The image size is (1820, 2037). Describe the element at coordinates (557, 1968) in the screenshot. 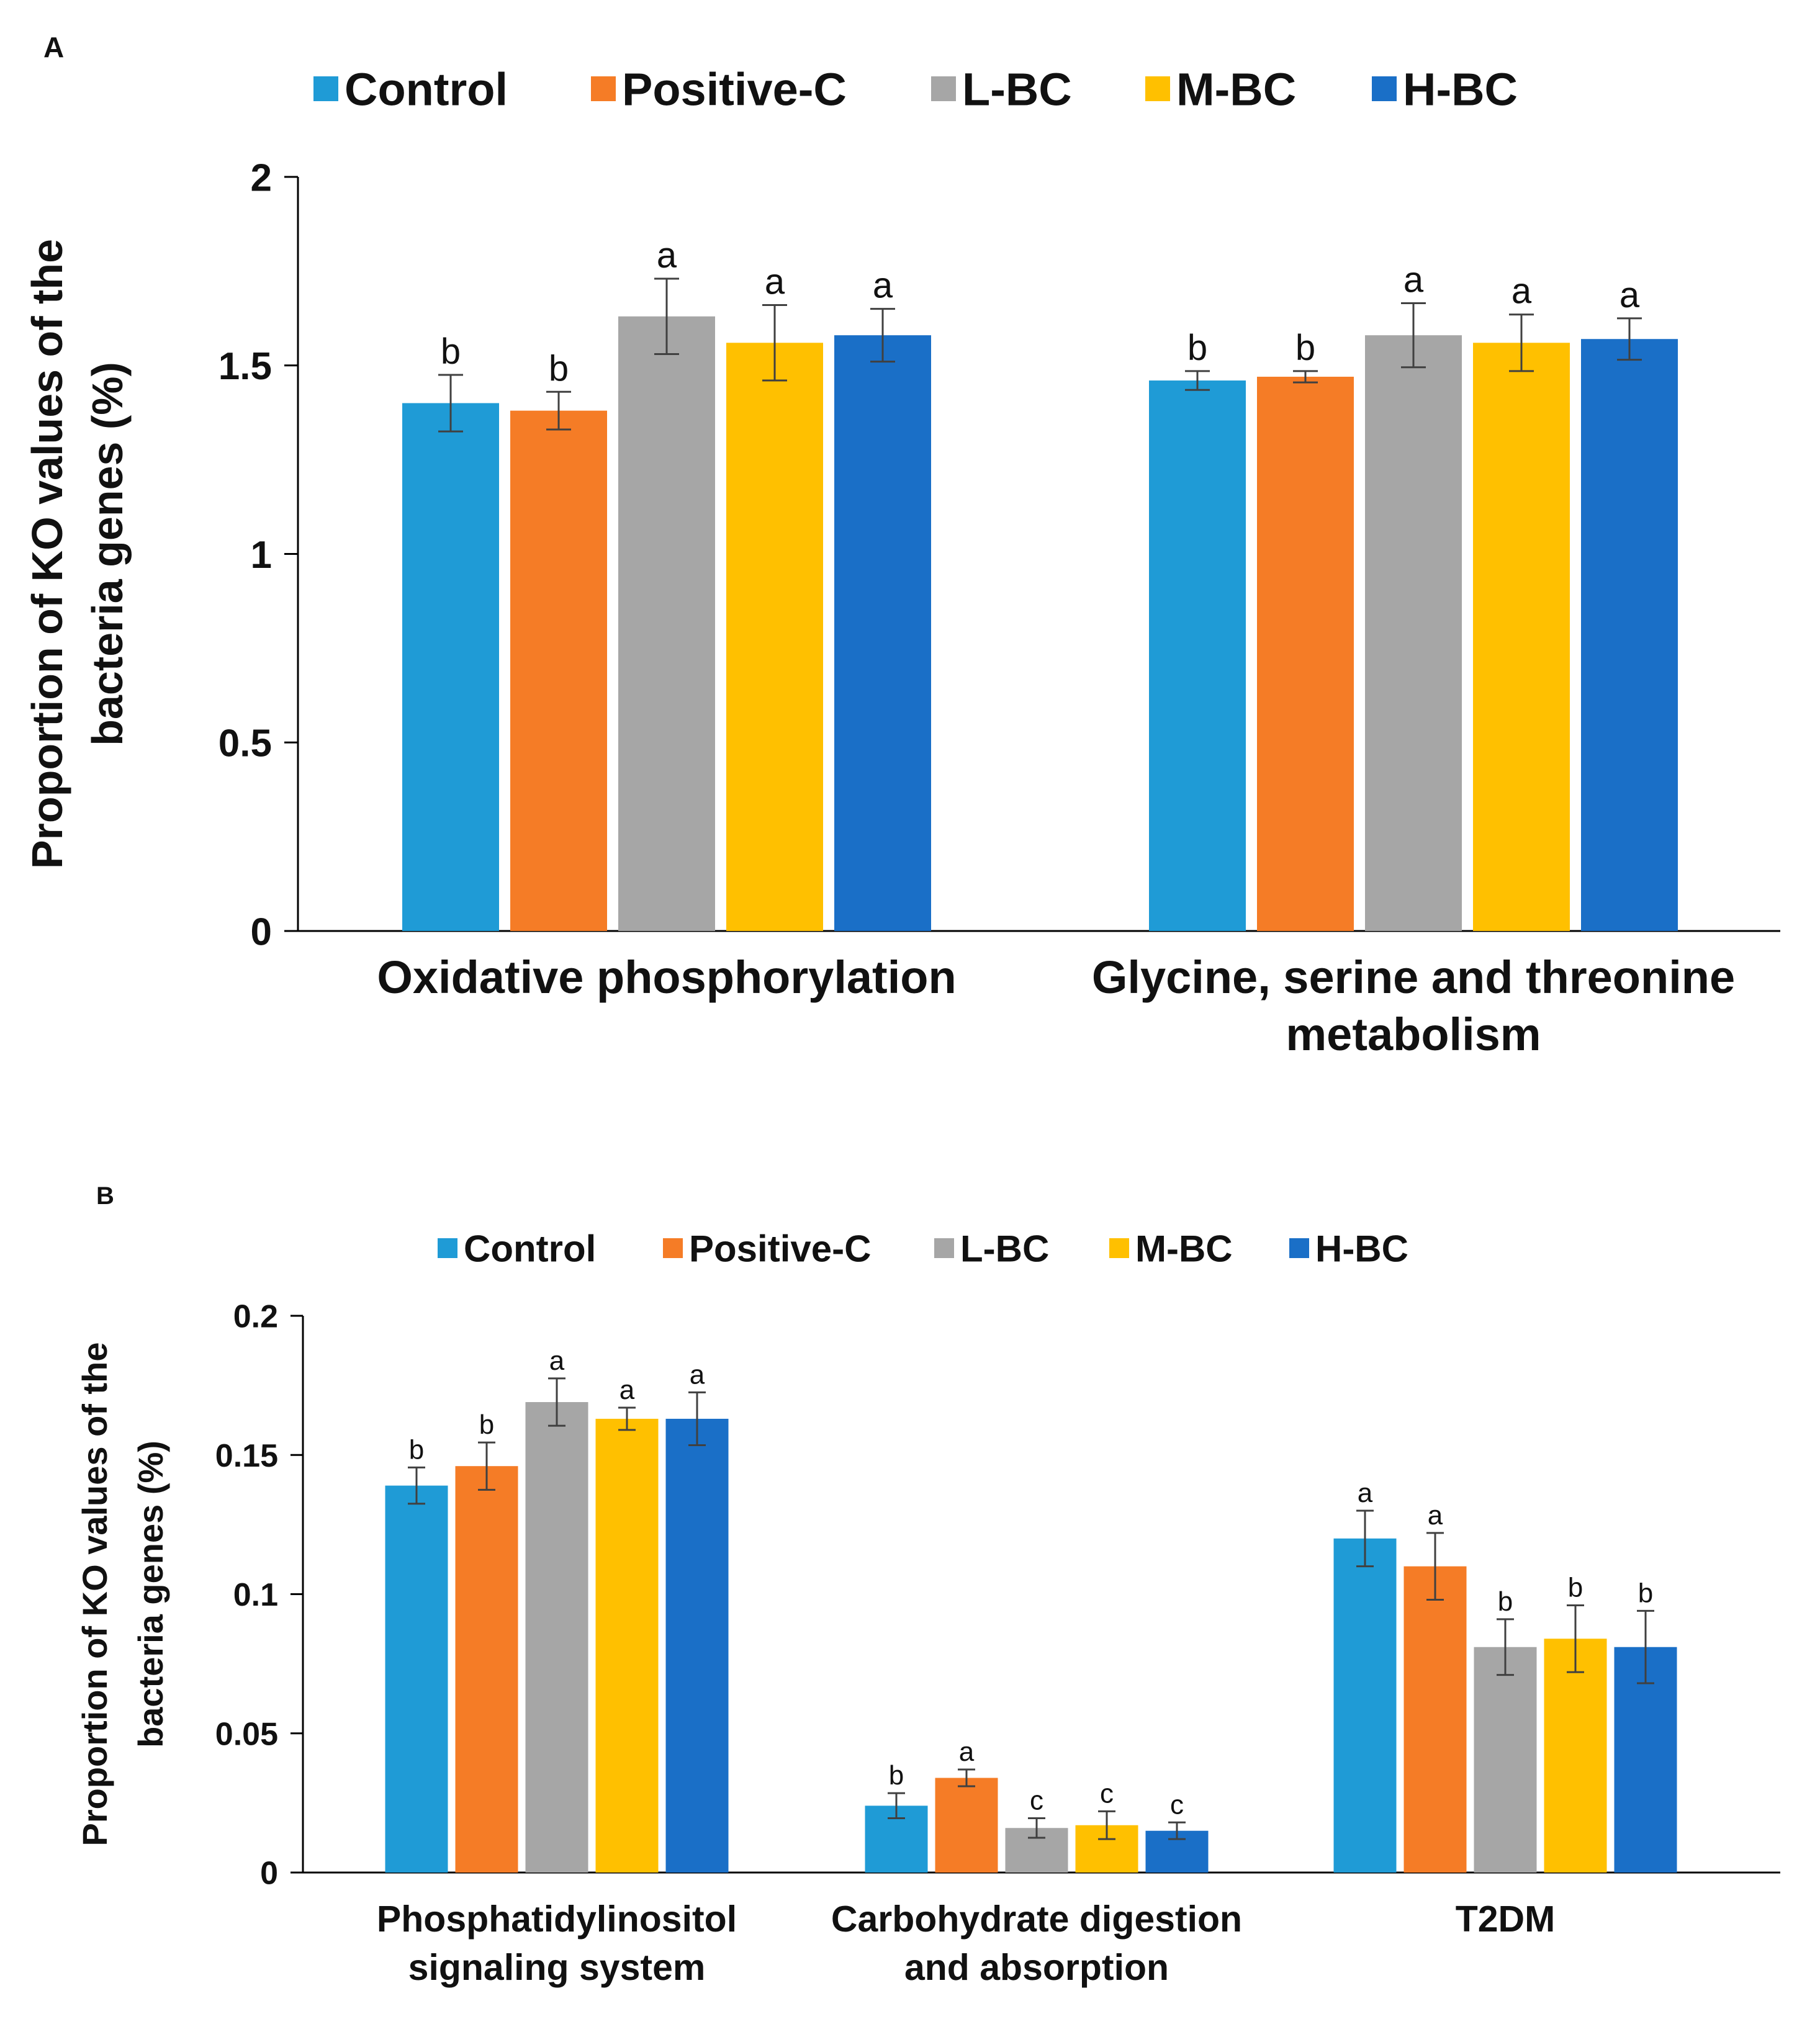

I see `x-category-label: signaling system` at that location.